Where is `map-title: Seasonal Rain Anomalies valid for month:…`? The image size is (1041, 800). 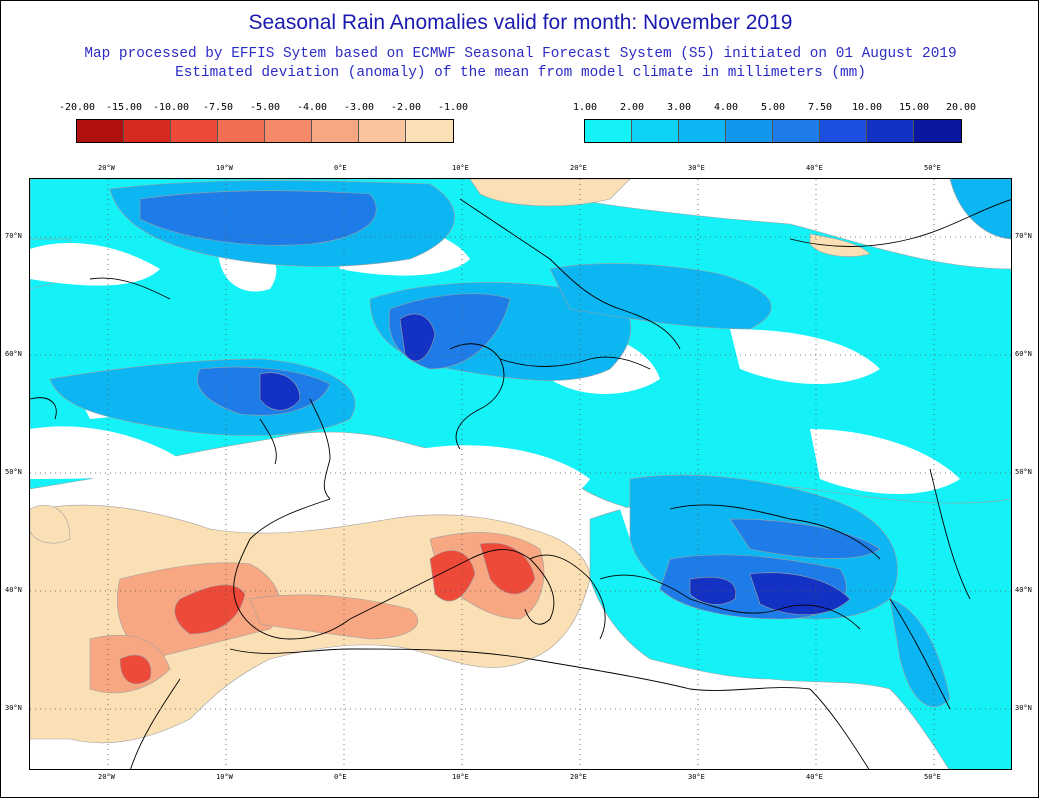 map-title: Seasonal Rain Anomalies valid for month:… is located at coordinates (520, 22).